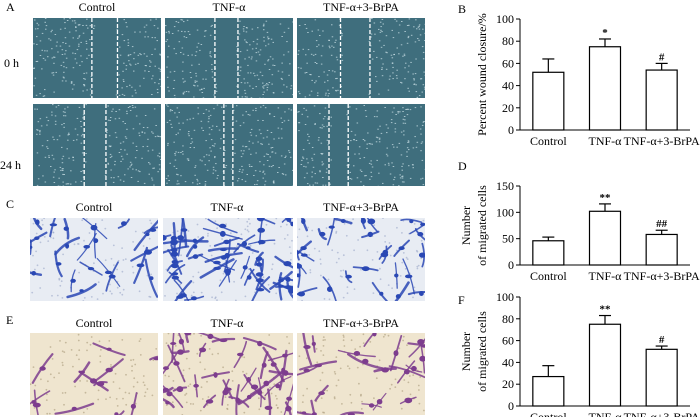 The image size is (700, 417). Describe the element at coordinates (229, 58) in the screenshot. I see `wound-image-tnf-0h` at that location.